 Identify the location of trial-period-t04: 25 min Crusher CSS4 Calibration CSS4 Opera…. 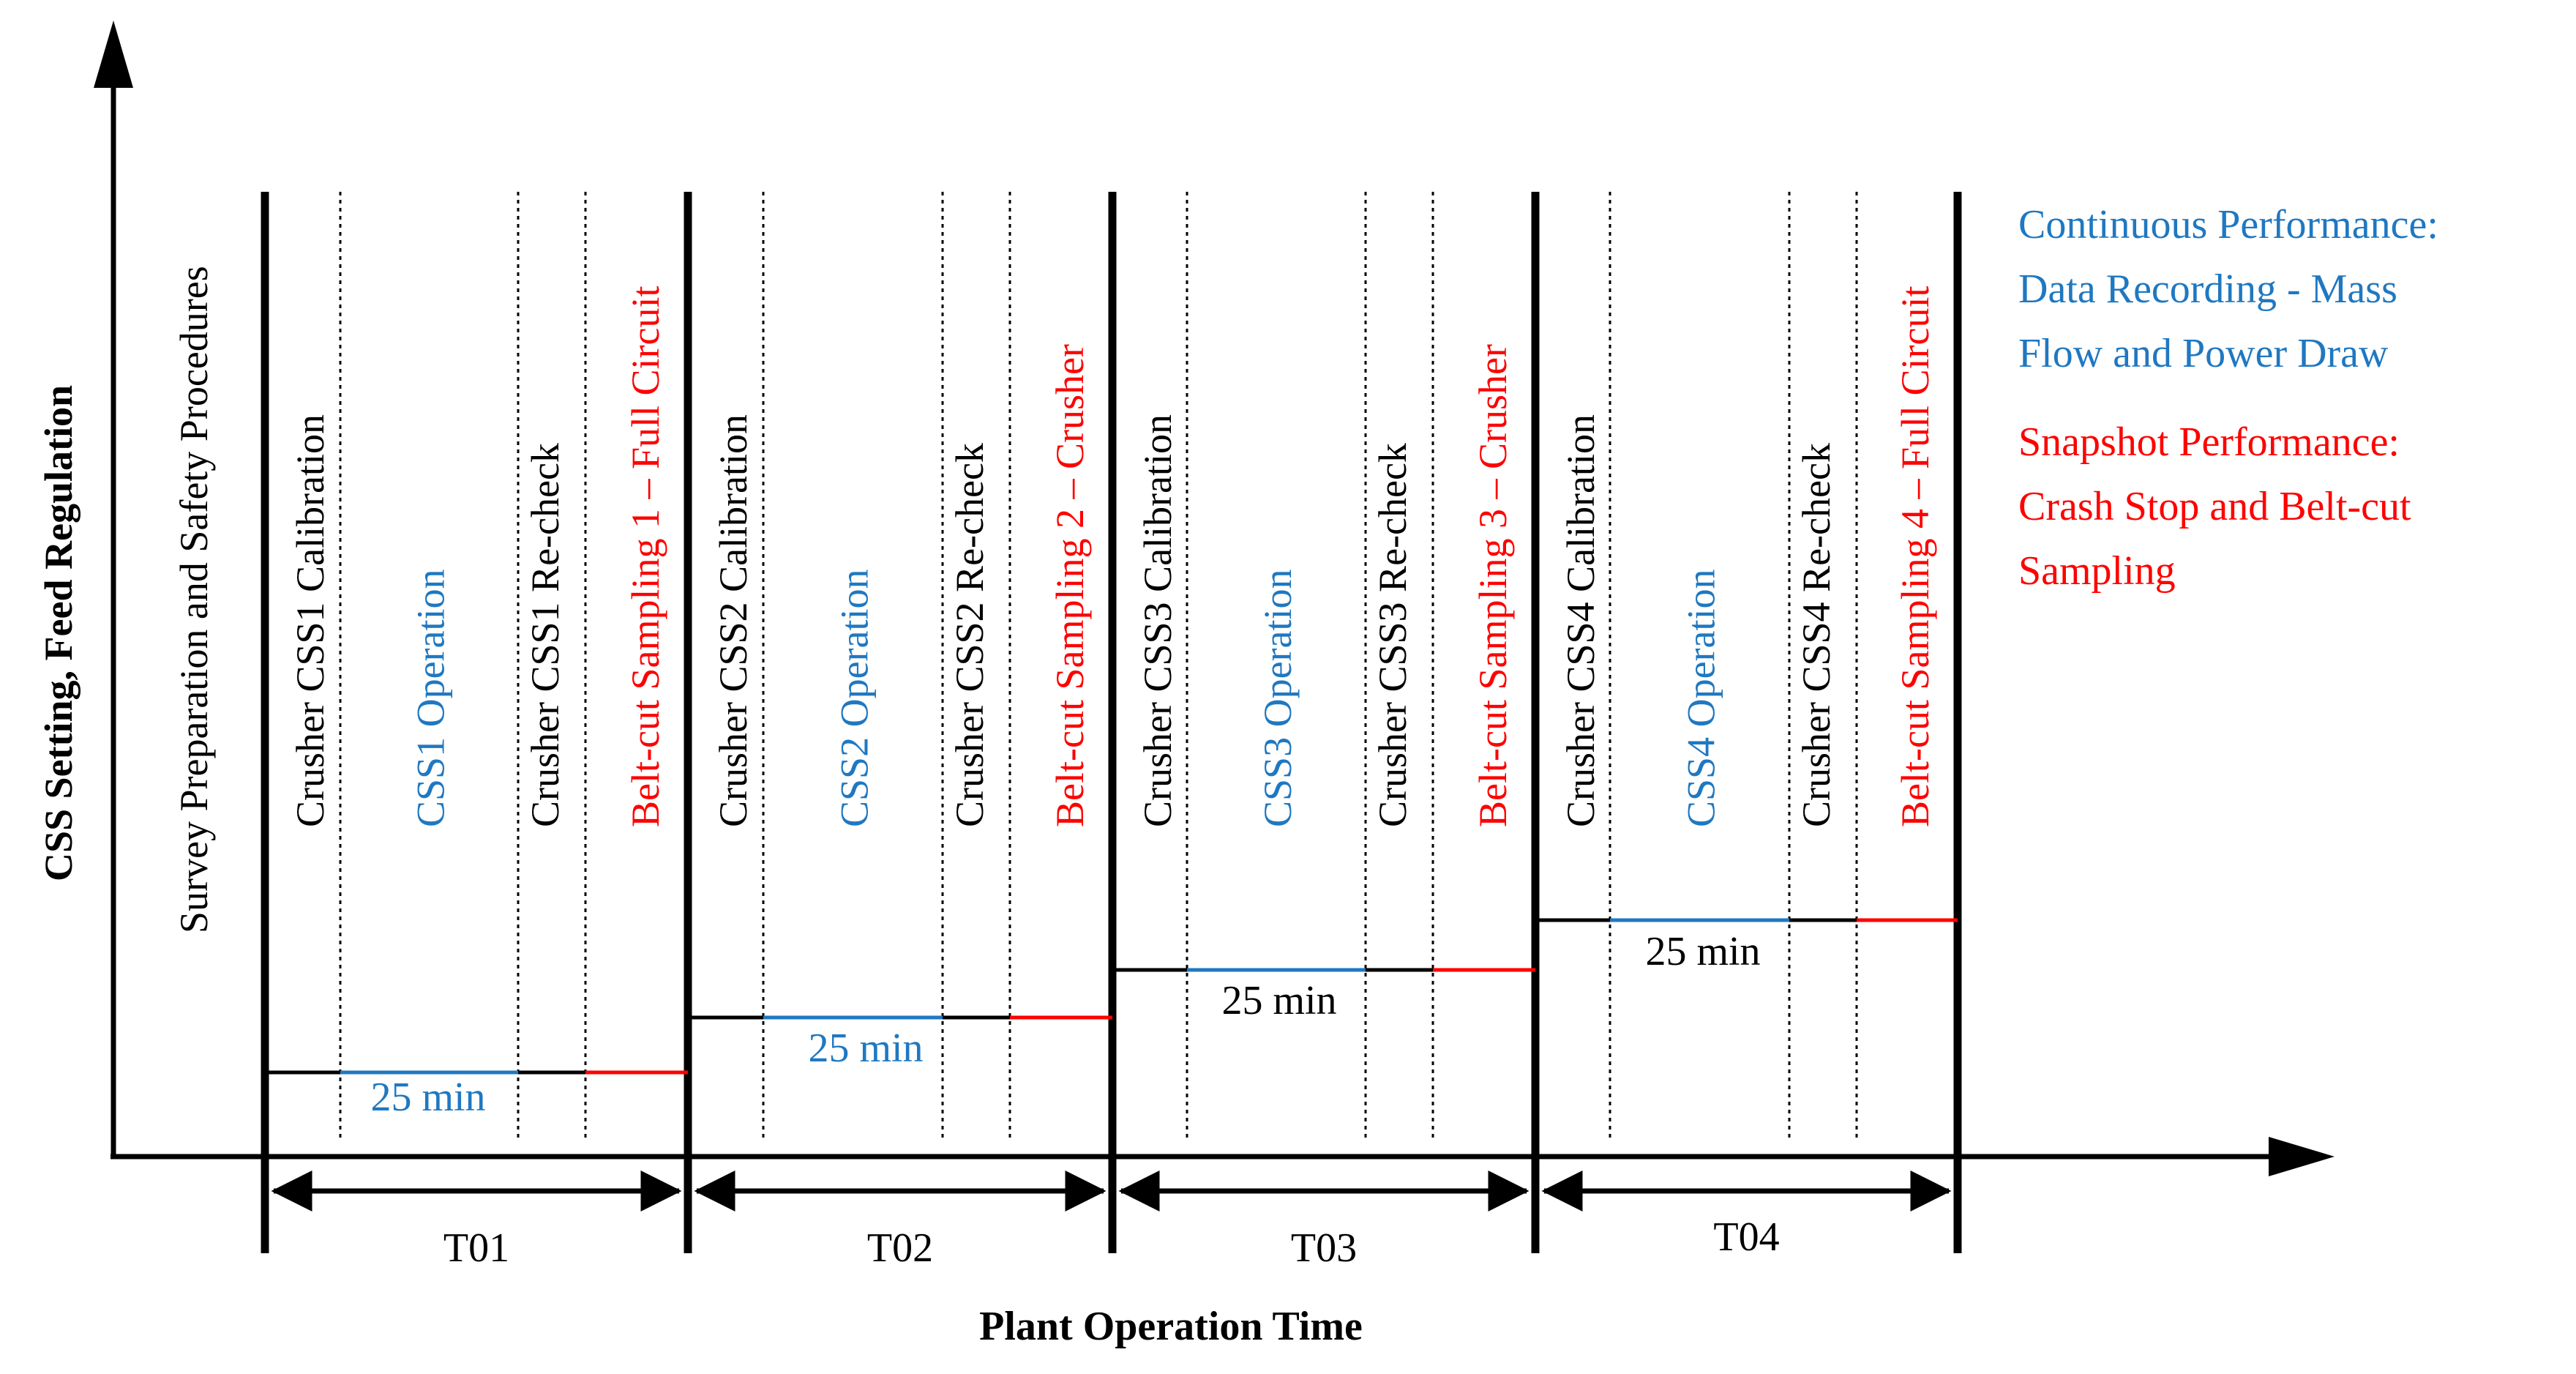
(1746, 726).